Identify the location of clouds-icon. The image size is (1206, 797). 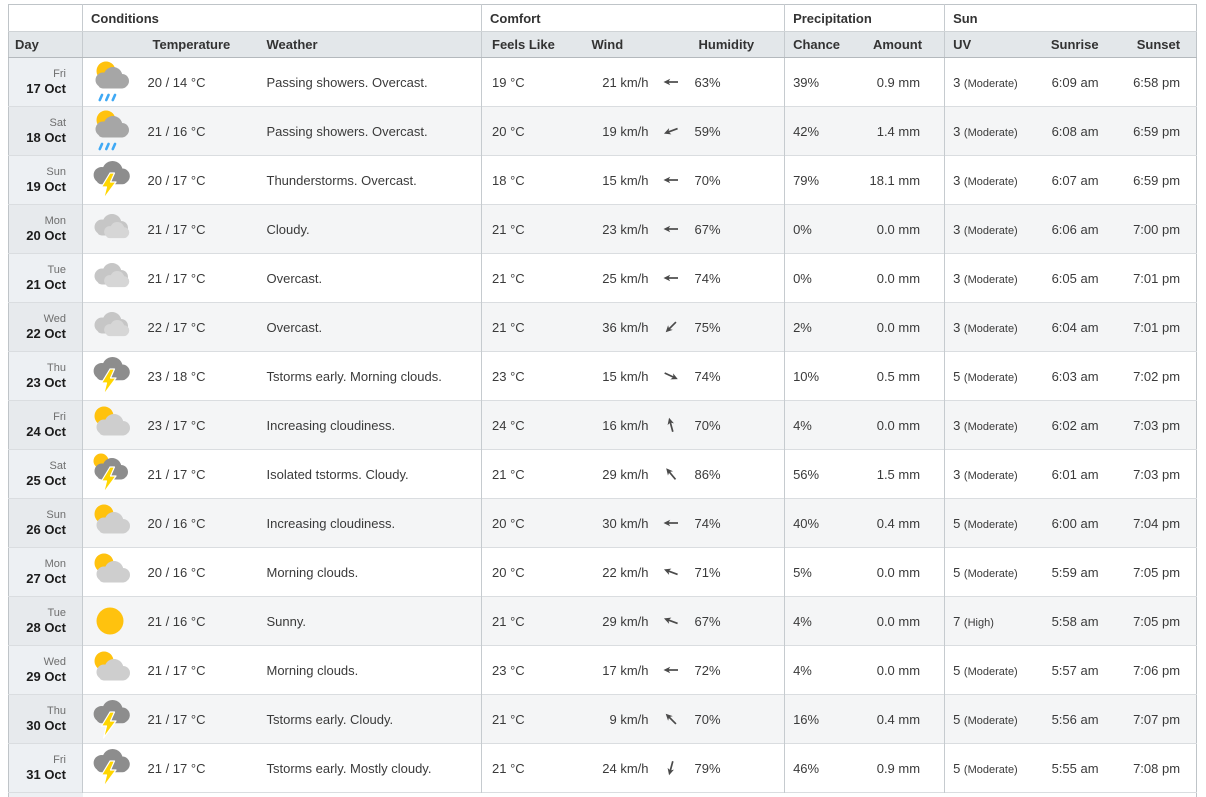
(111, 278).